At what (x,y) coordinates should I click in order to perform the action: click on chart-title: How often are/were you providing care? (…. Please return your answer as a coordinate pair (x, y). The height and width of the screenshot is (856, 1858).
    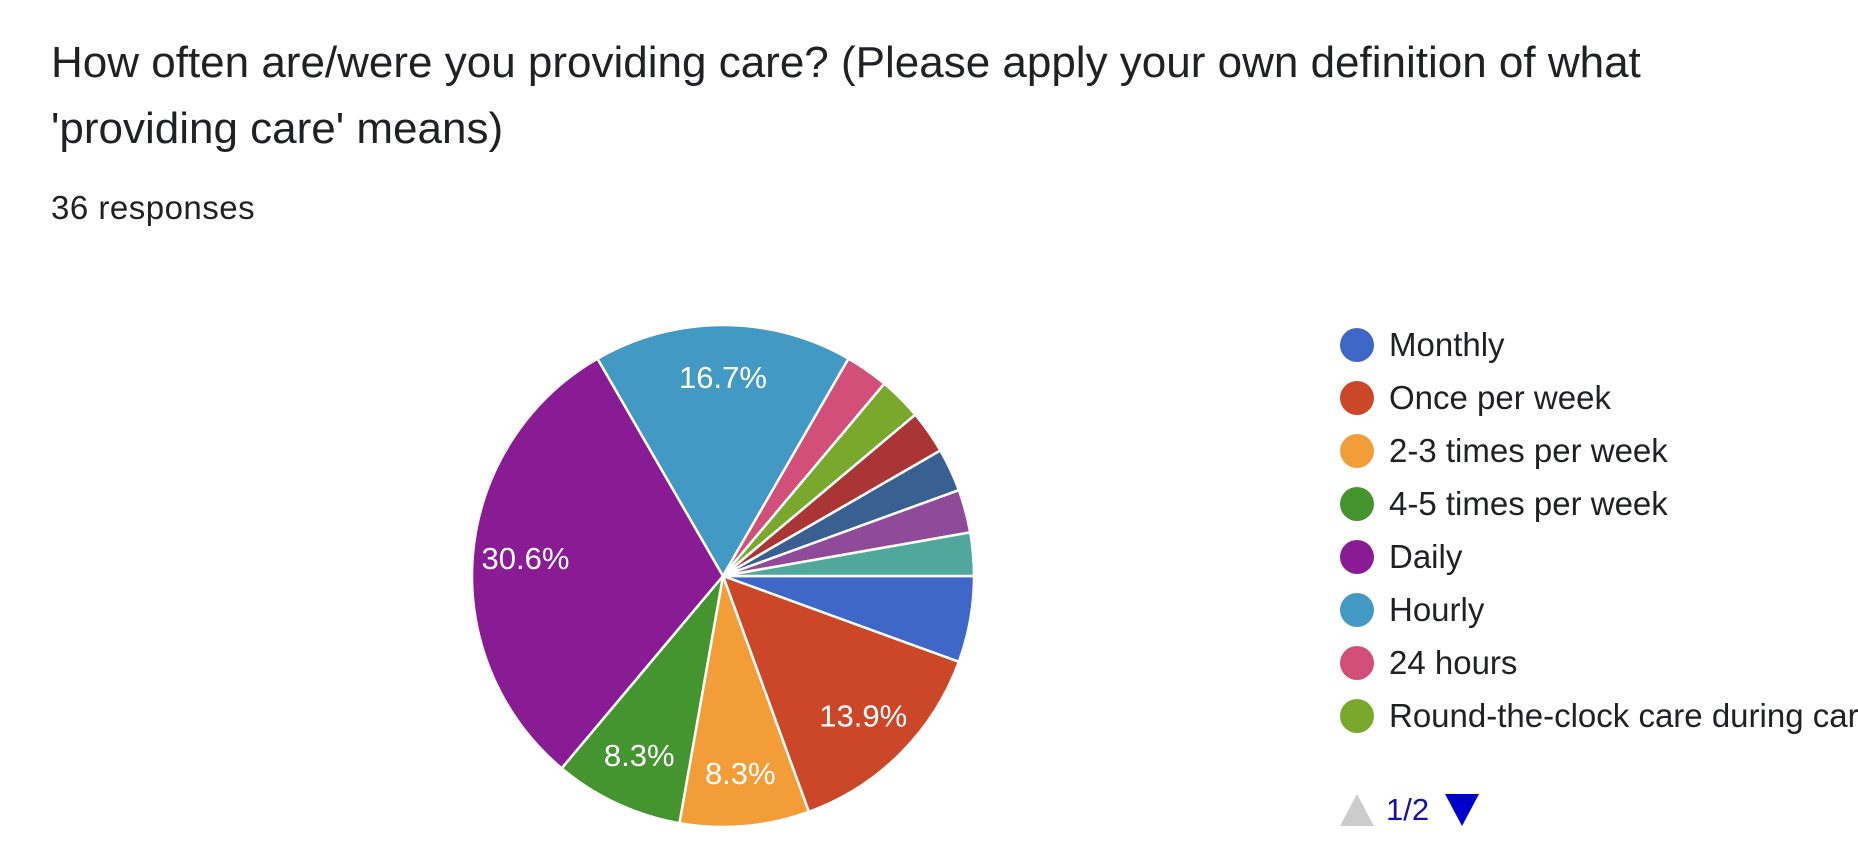
    Looking at the image, I should click on (846, 95).